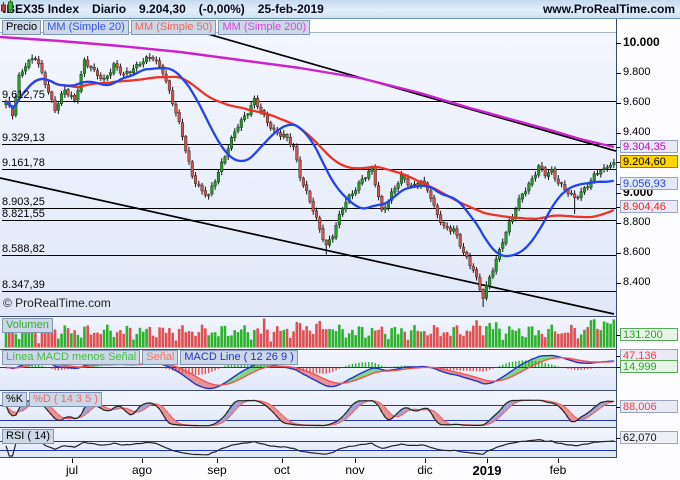 This screenshot has height=480, width=680. What do you see at coordinates (57, 303) in the screenshot?
I see `copyright-watermark: © ProRealTime.com` at bounding box center [57, 303].